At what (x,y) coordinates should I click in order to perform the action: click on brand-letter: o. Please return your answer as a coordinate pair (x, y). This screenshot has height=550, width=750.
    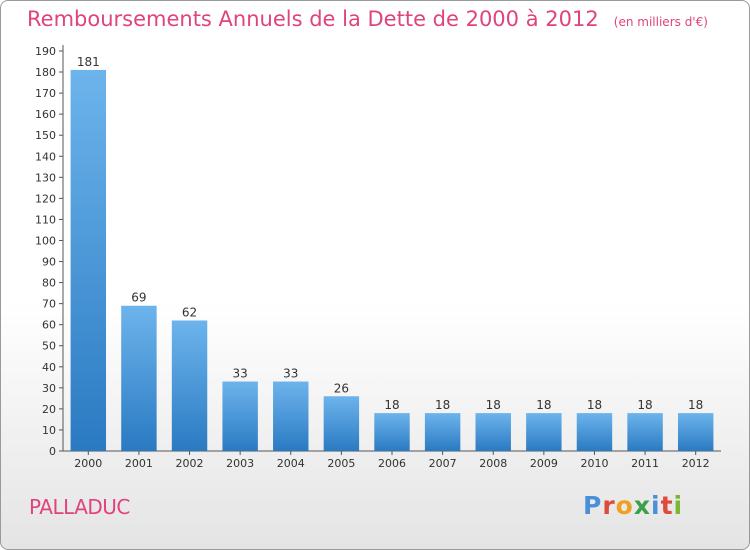
    Looking at the image, I should click on (624, 505).